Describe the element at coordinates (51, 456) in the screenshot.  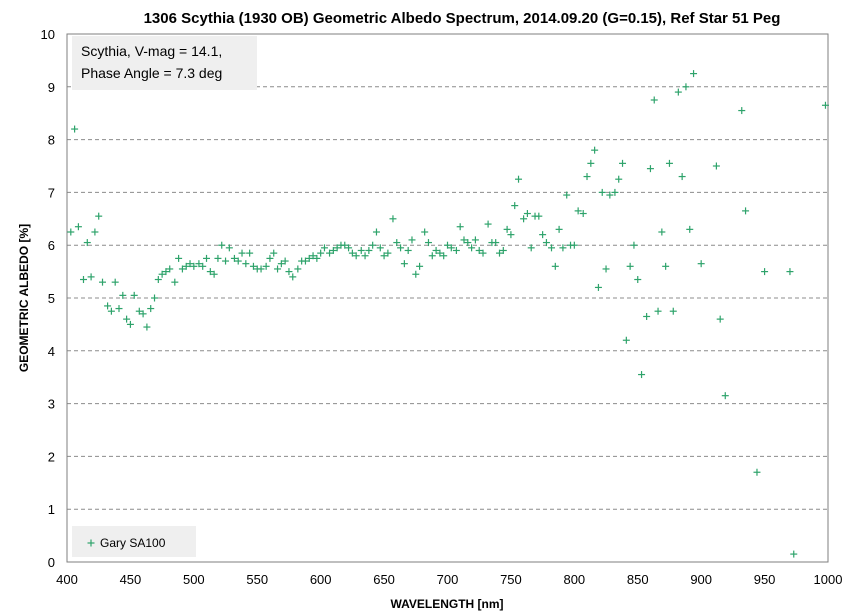
I see `y-tick-label: 2` at that location.